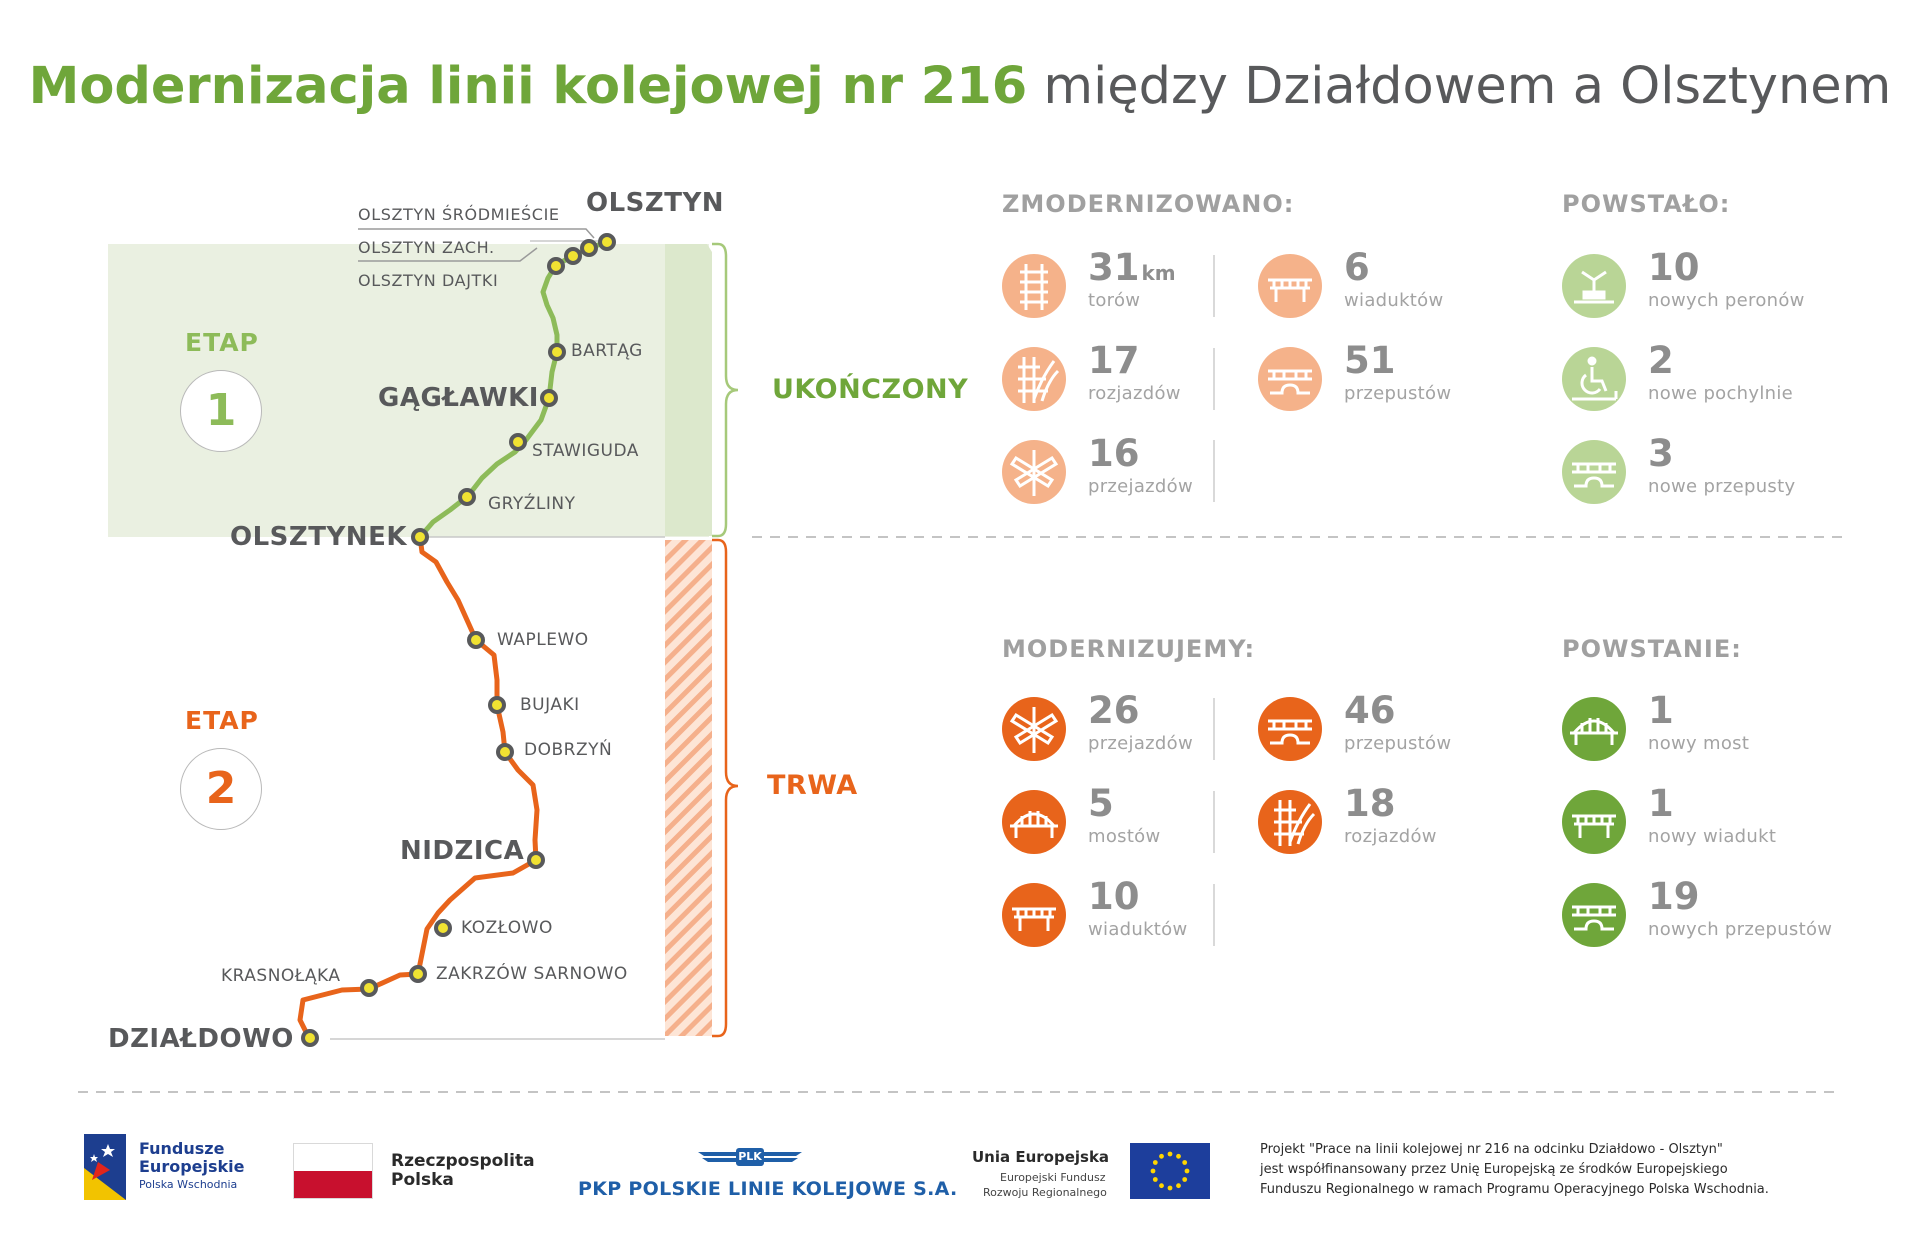  I want to click on stat-label: torów, so click(1114, 300).